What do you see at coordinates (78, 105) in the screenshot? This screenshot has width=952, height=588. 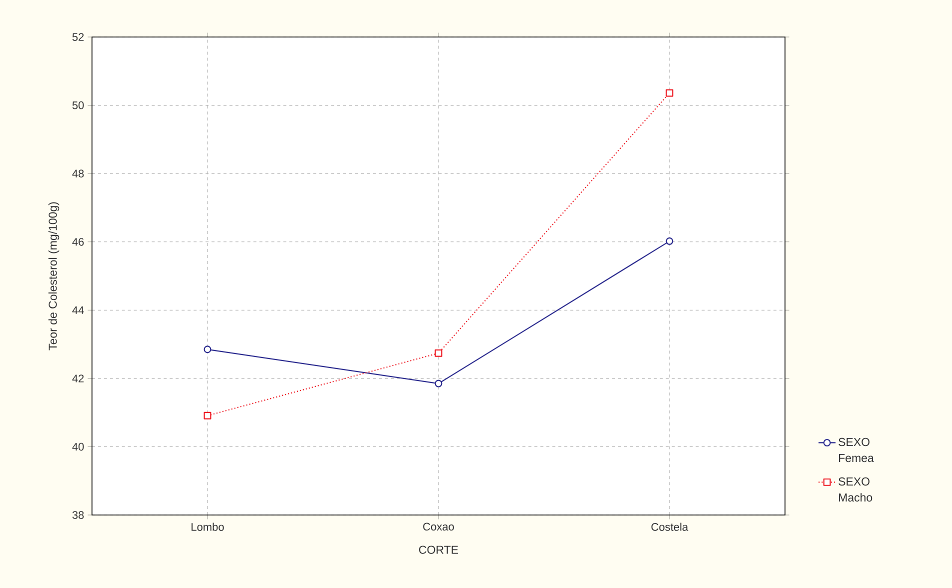 I see `y-tick-label: 50` at bounding box center [78, 105].